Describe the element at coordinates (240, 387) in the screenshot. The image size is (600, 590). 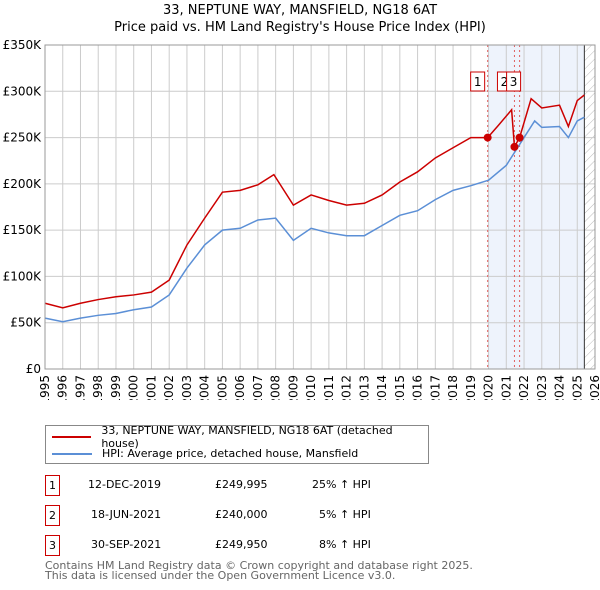
I see `x-tick-label: 2006` at that location.